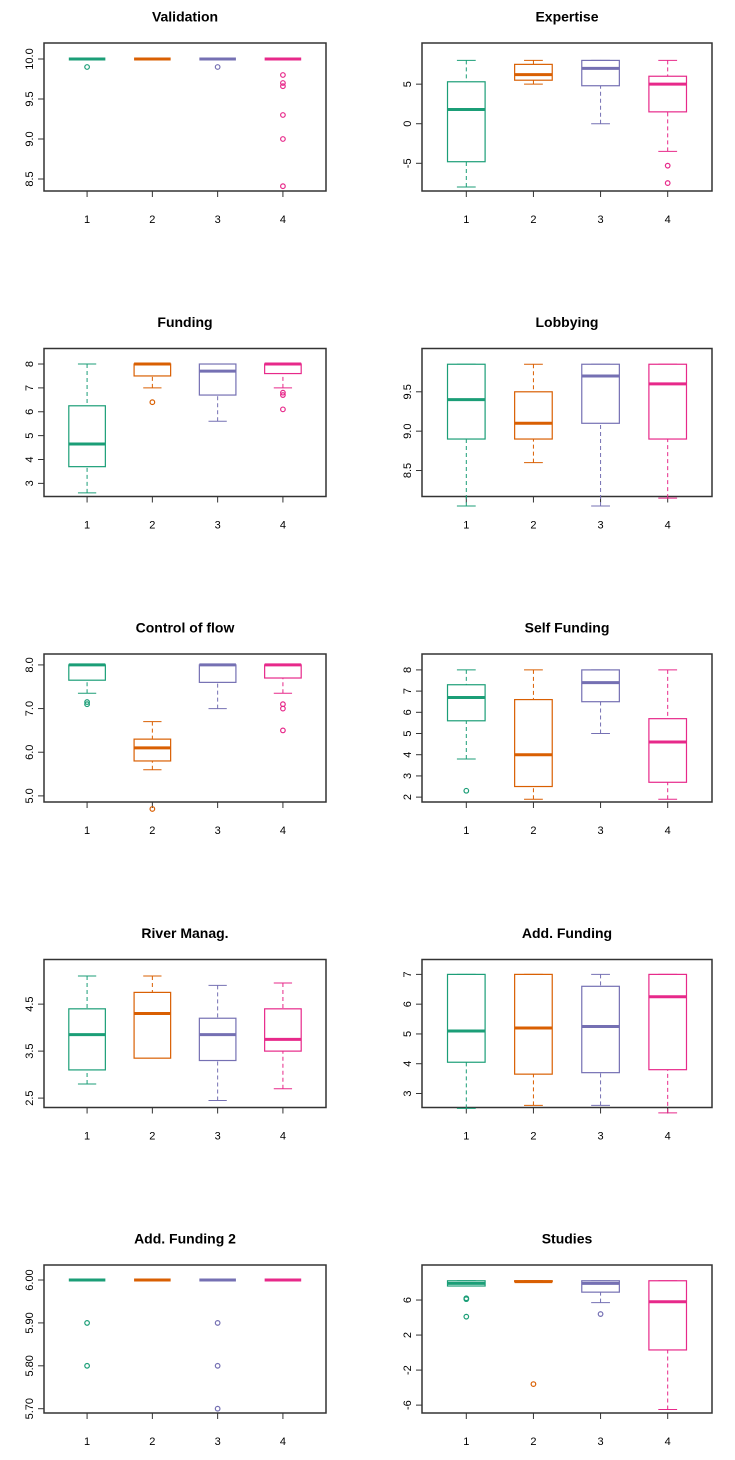 The image size is (735, 1460). I want to click on y-tick-label: 4, so click(408, 755).